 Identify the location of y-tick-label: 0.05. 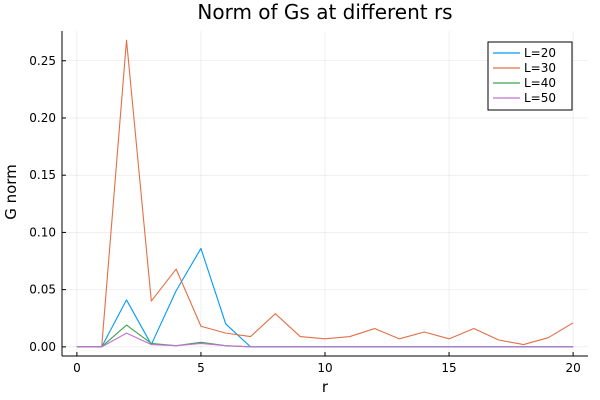
(42, 290).